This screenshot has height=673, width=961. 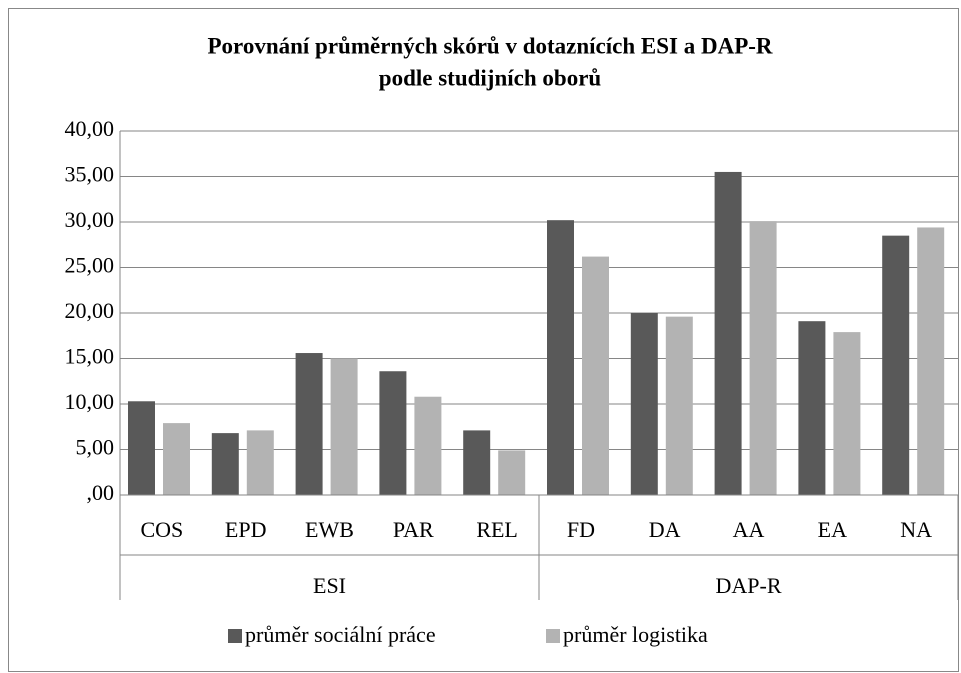 What do you see at coordinates (90, 219) in the screenshot?
I see `y-tick-label: 30,00` at bounding box center [90, 219].